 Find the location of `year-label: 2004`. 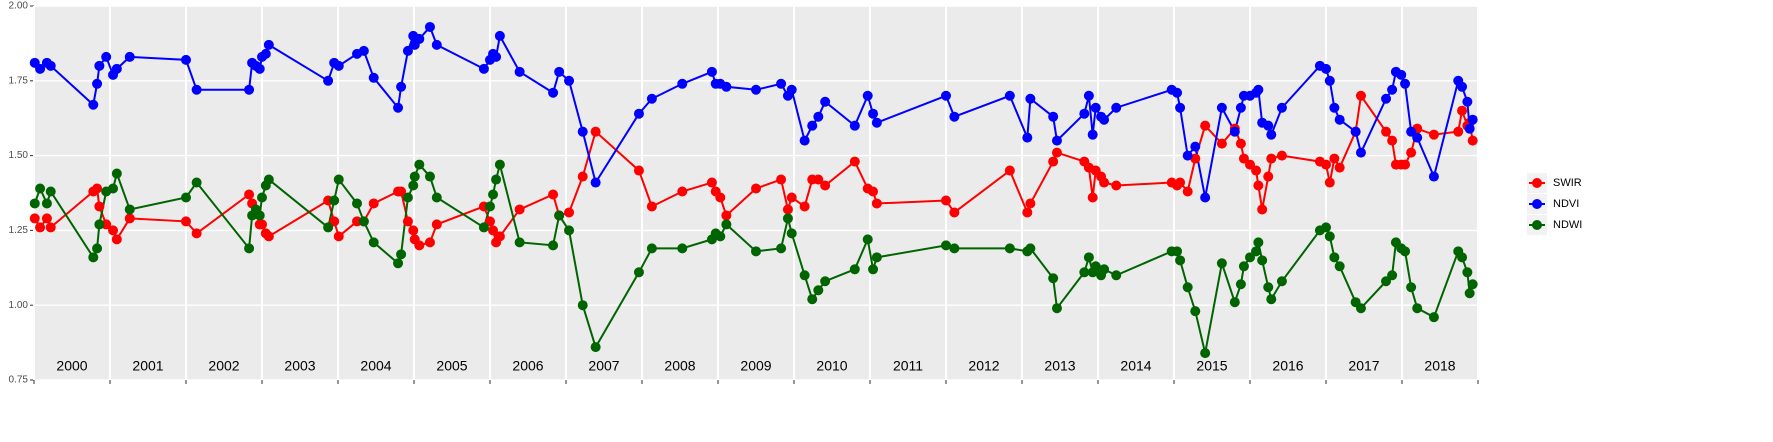

year-label: 2004 is located at coordinates (375, 366).